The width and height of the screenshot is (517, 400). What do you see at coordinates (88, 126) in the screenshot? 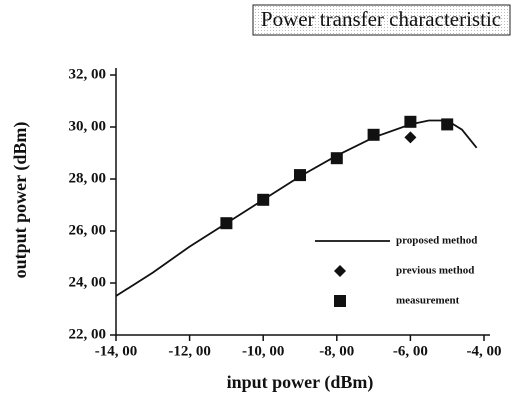
I see `y-tick-label: 30, 00` at bounding box center [88, 126].